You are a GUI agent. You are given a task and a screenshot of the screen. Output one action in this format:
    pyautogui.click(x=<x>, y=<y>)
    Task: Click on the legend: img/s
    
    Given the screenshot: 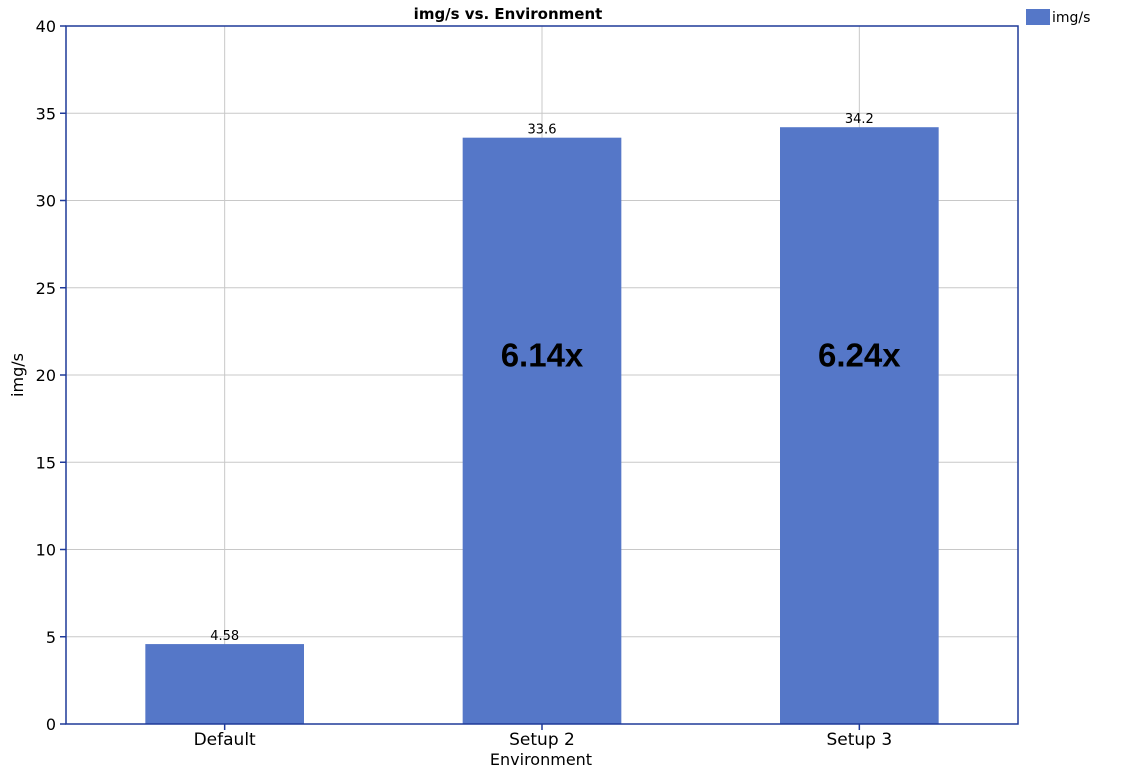 What is the action you would take?
    pyautogui.click(x=1058, y=17)
    